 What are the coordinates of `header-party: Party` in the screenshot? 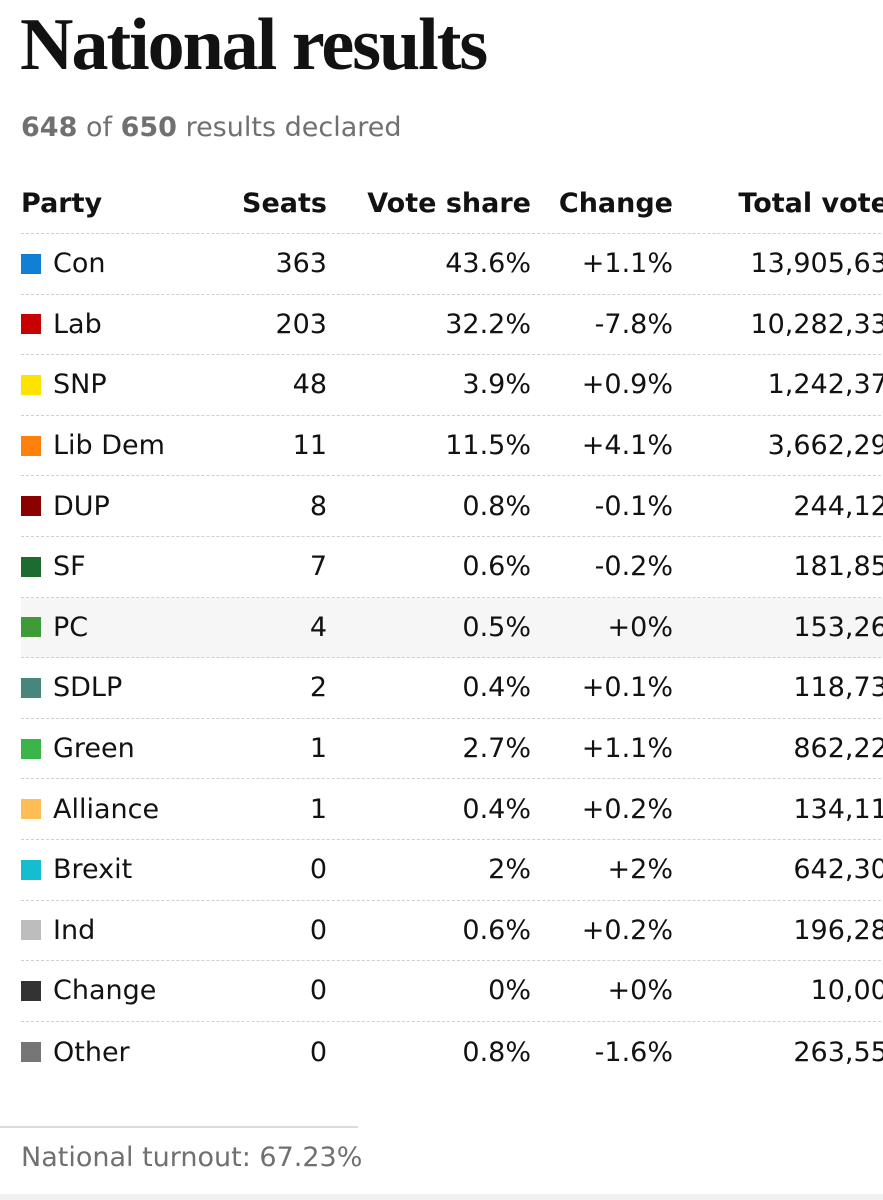 It's located at (62, 203).